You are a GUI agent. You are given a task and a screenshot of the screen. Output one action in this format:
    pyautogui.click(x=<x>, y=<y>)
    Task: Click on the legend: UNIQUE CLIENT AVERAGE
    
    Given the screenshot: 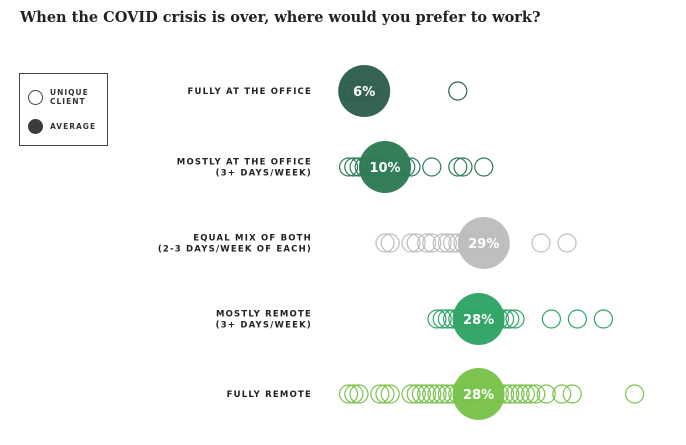 What is the action you would take?
    pyautogui.click(x=63, y=109)
    